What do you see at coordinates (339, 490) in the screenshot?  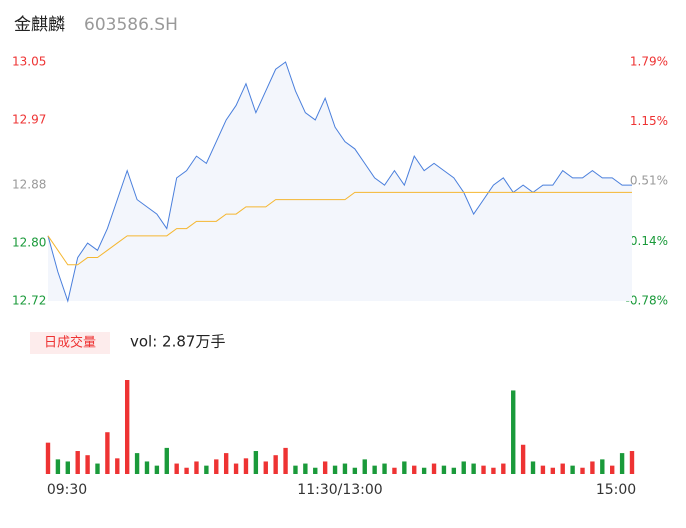 I see `x-tick-label: 11:30/13:00` at bounding box center [339, 490].